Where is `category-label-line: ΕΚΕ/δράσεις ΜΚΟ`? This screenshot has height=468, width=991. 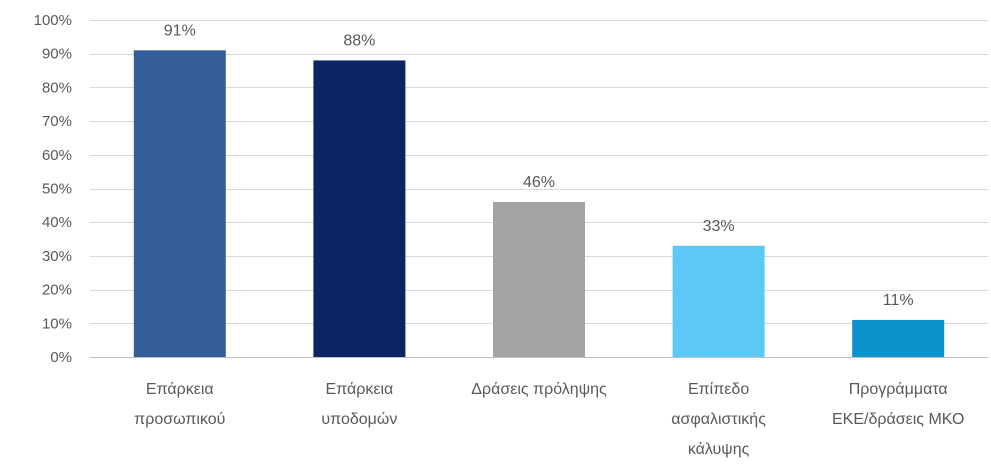 category-label-line: ΕΚΕ/δράσεις ΜΚΟ is located at coordinates (898, 419).